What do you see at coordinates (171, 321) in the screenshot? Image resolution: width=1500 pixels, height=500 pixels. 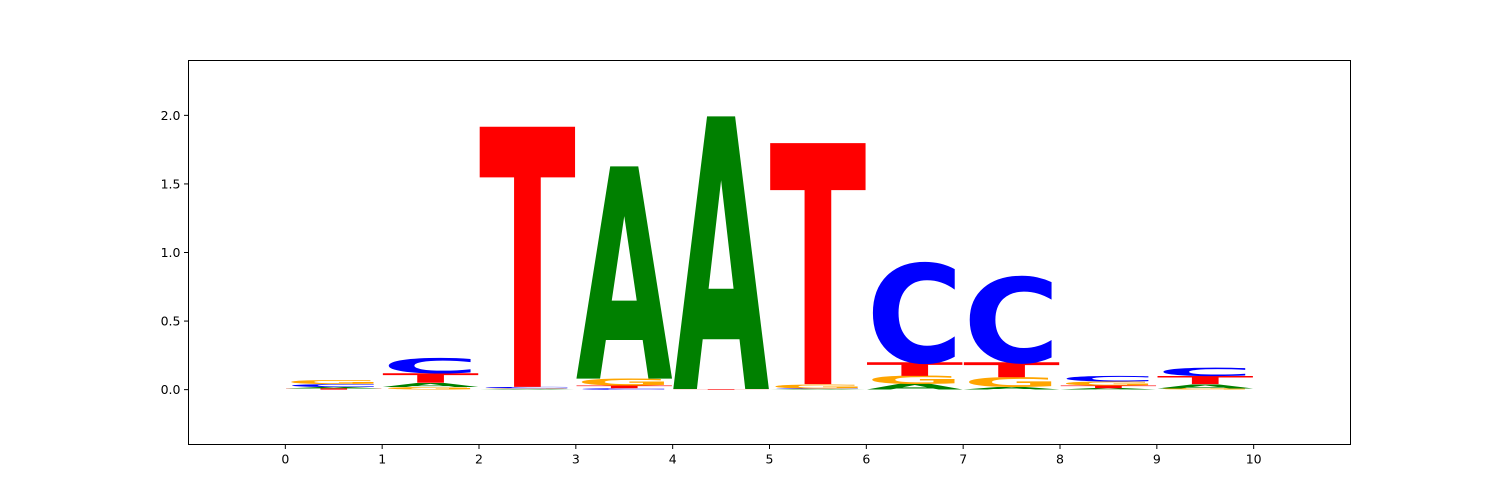 I see `y-tick-label: 0.5` at bounding box center [171, 321].